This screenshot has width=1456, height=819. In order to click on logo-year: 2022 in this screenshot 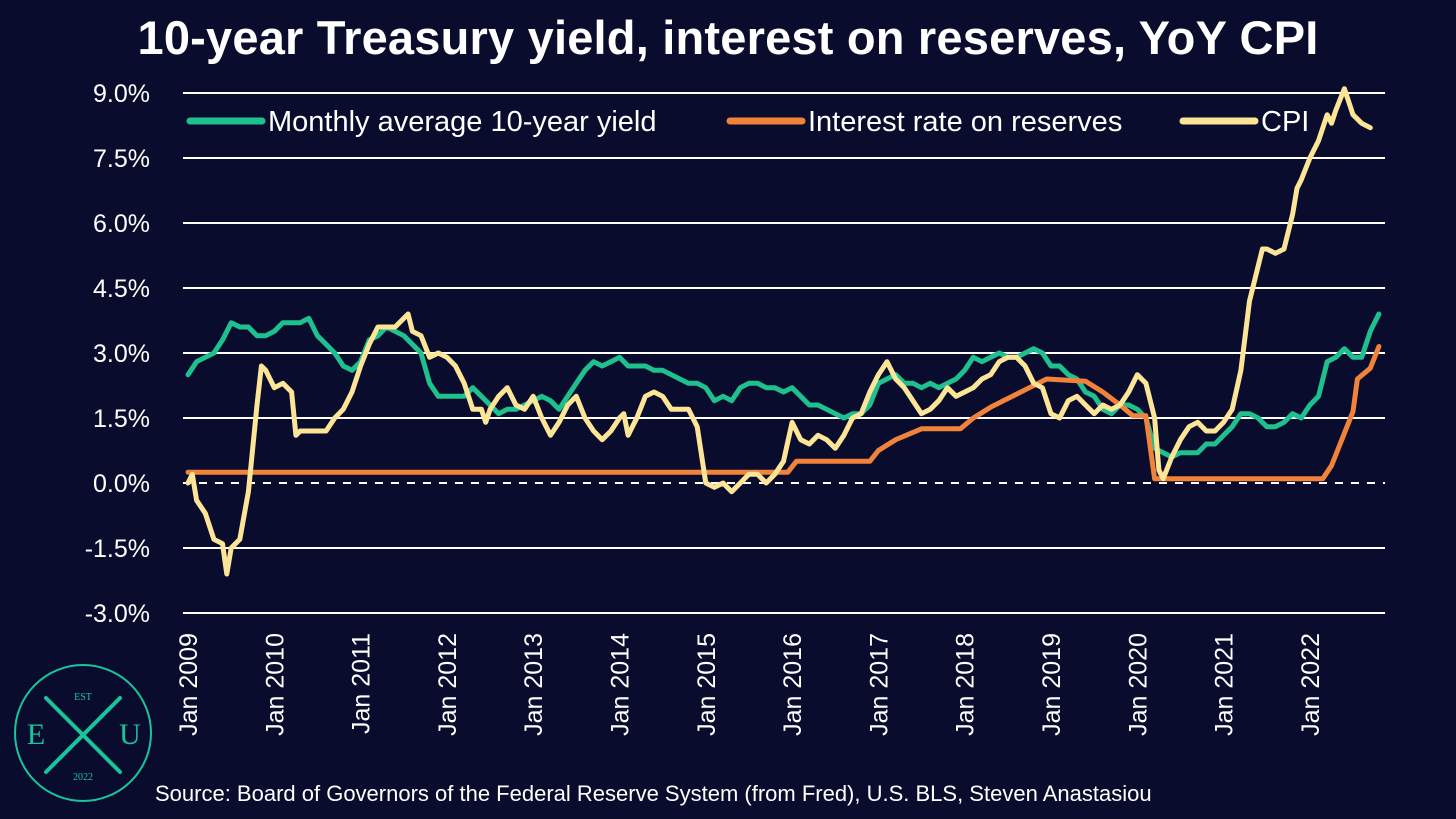, I will do `click(83, 777)`.